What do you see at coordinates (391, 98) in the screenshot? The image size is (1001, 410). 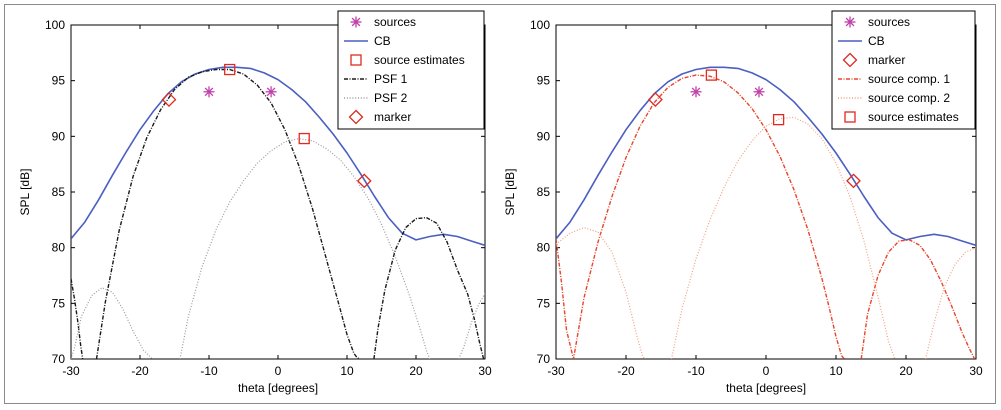 I see `legend-label: PSF 2` at bounding box center [391, 98].